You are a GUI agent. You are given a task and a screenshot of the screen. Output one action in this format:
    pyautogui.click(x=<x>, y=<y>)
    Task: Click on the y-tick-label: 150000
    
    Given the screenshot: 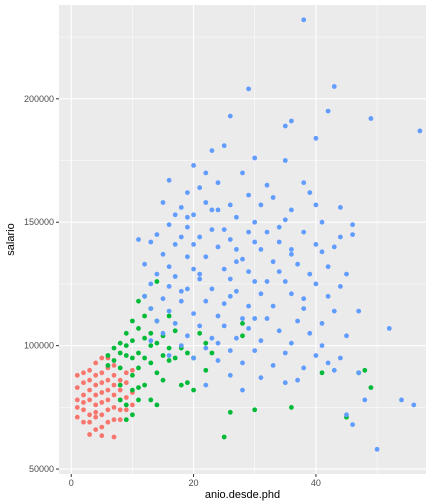 What is the action you would take?
    pyautogui.click(x=39, y=222)
    